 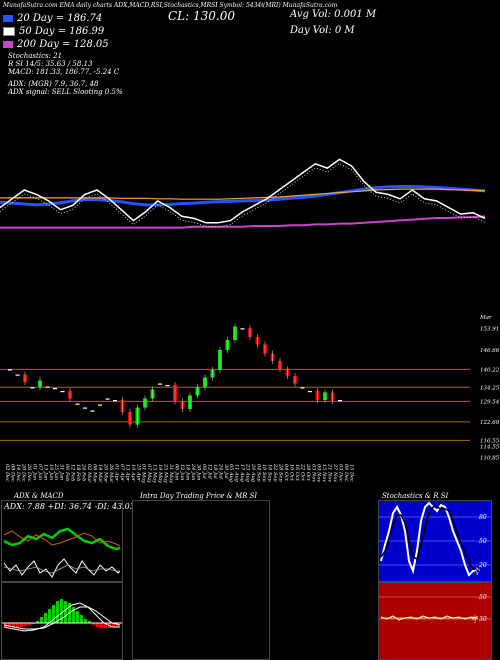 What do you see at coordinates (62, 31) in the screenshot?
I see `ema50-label: 50 Day = 186.99` at bounding box center [62, 31].